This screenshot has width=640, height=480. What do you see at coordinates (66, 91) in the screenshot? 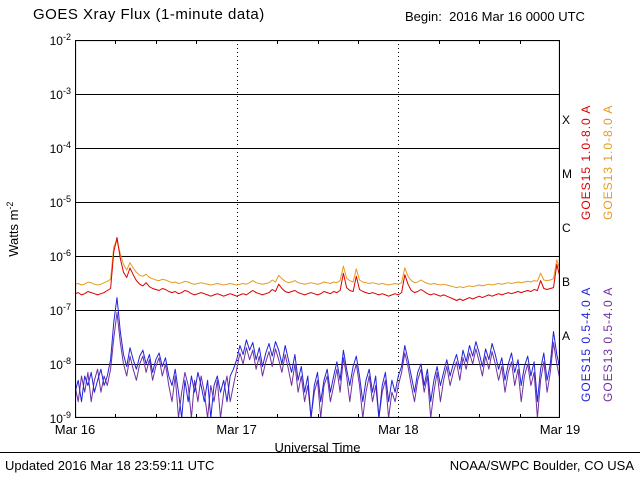
I see `y-tick-exponent: -3` at bounding box center [66, 91].